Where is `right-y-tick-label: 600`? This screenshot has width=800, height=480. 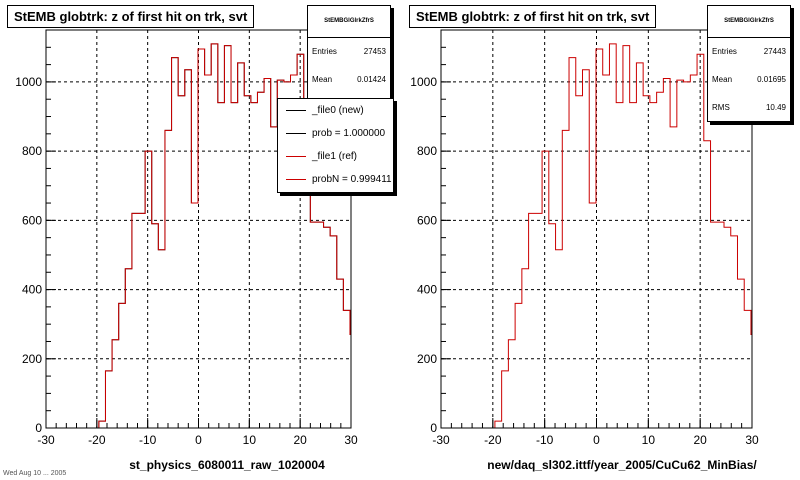
right-y-tick-label: 600 is located at coordinates (427, 220).